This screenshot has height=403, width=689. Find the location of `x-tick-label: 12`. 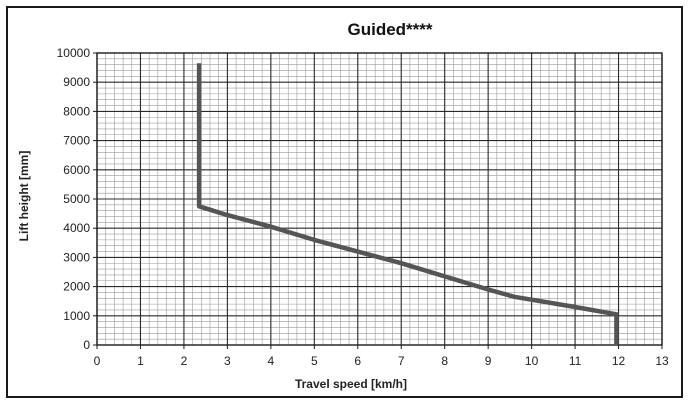

x-tick-label: 12 is located at coordinates (619, 361).